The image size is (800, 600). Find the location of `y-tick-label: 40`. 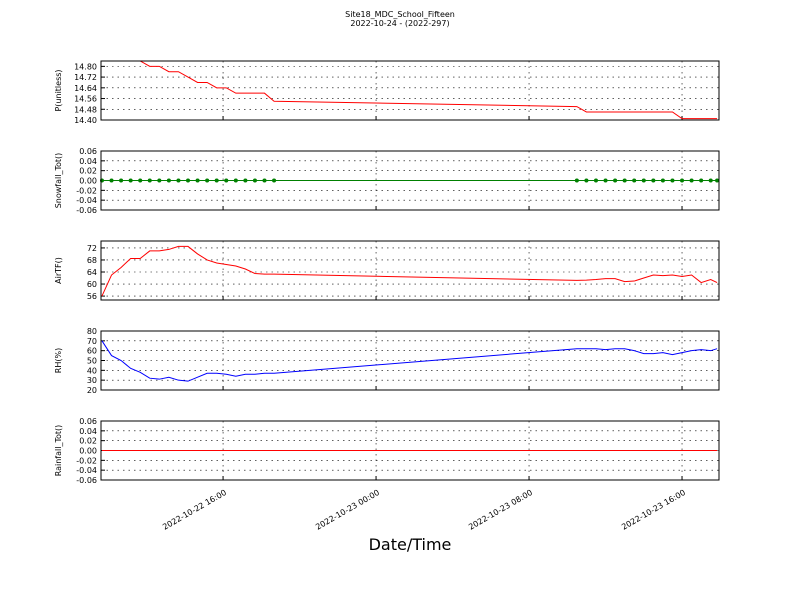

y-tick-label: 40 is located at coordinates (92, 370).